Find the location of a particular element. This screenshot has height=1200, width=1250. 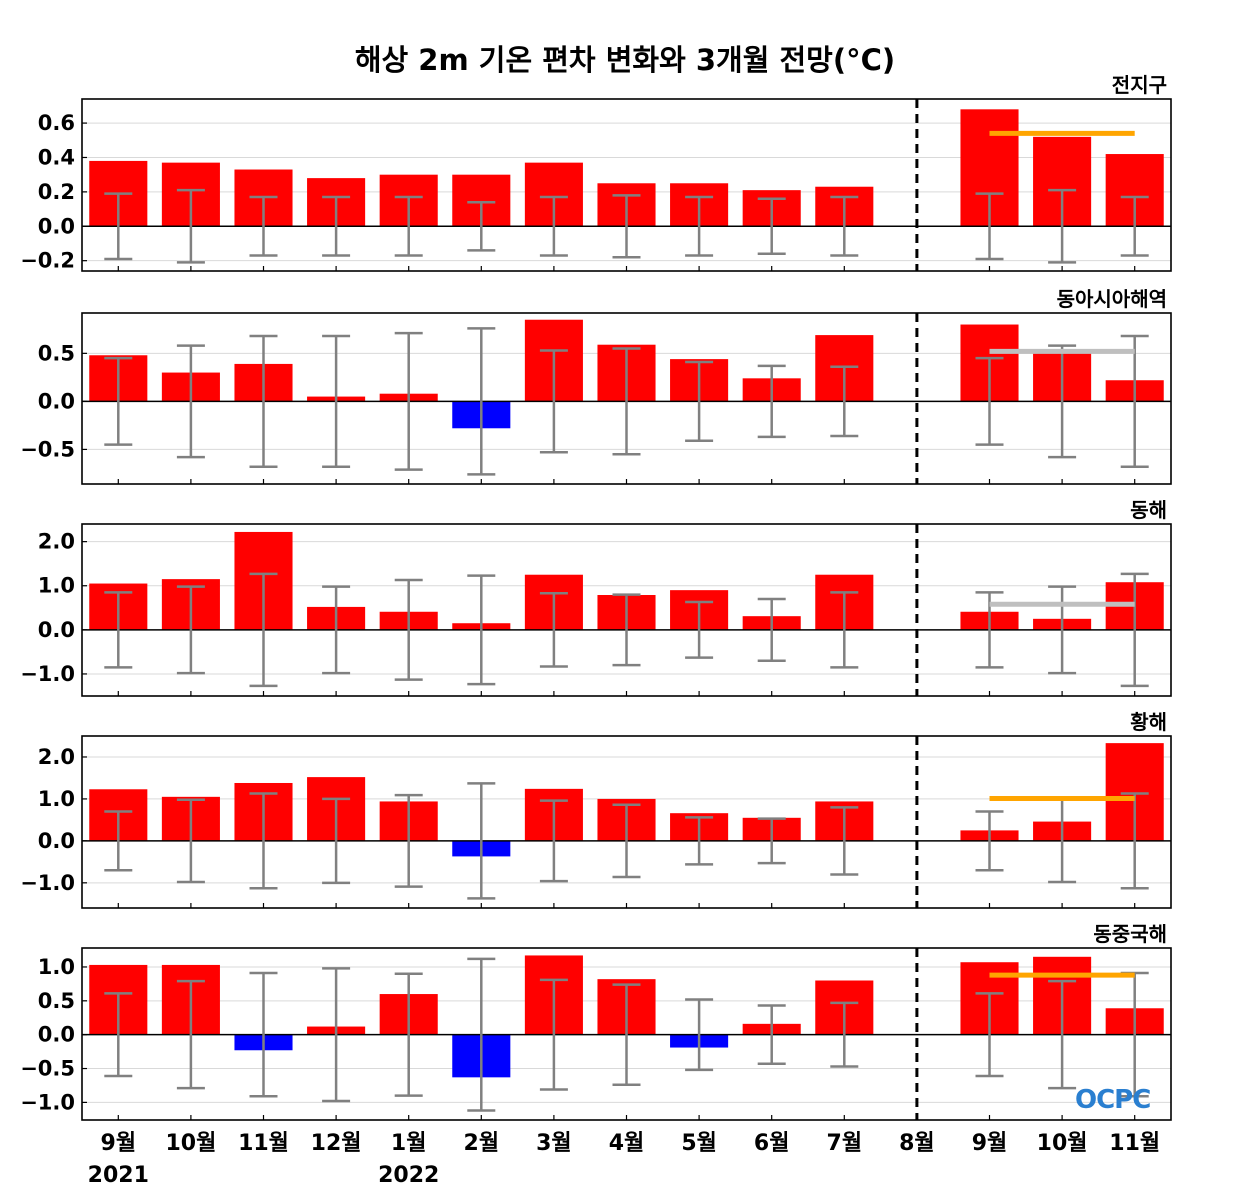

x-tick-label: 9월 is located at coordinates (990, 1143).